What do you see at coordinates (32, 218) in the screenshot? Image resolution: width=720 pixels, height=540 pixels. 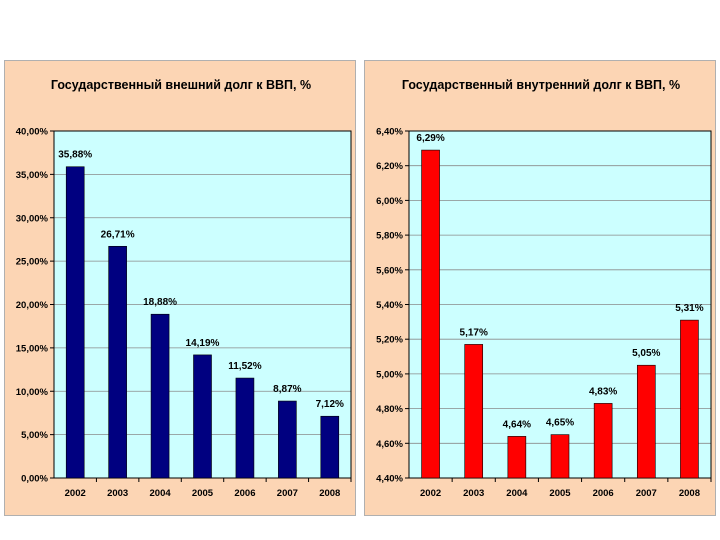 I see `y-tick-label: 30,00%` at bounding box center [32, 218].